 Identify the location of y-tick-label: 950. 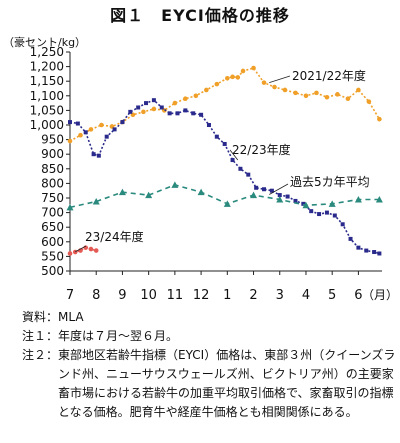
(52, 140).